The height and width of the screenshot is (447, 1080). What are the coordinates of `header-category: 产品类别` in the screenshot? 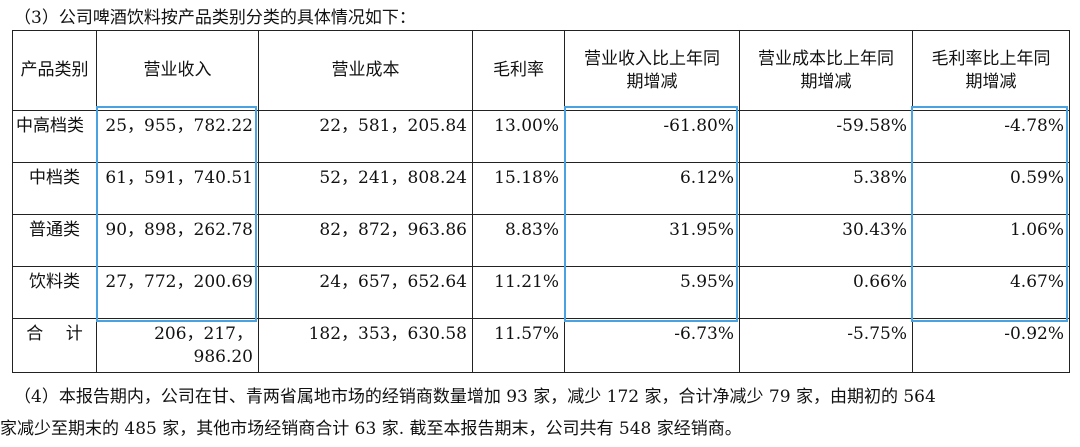 It's located at (54, 70).